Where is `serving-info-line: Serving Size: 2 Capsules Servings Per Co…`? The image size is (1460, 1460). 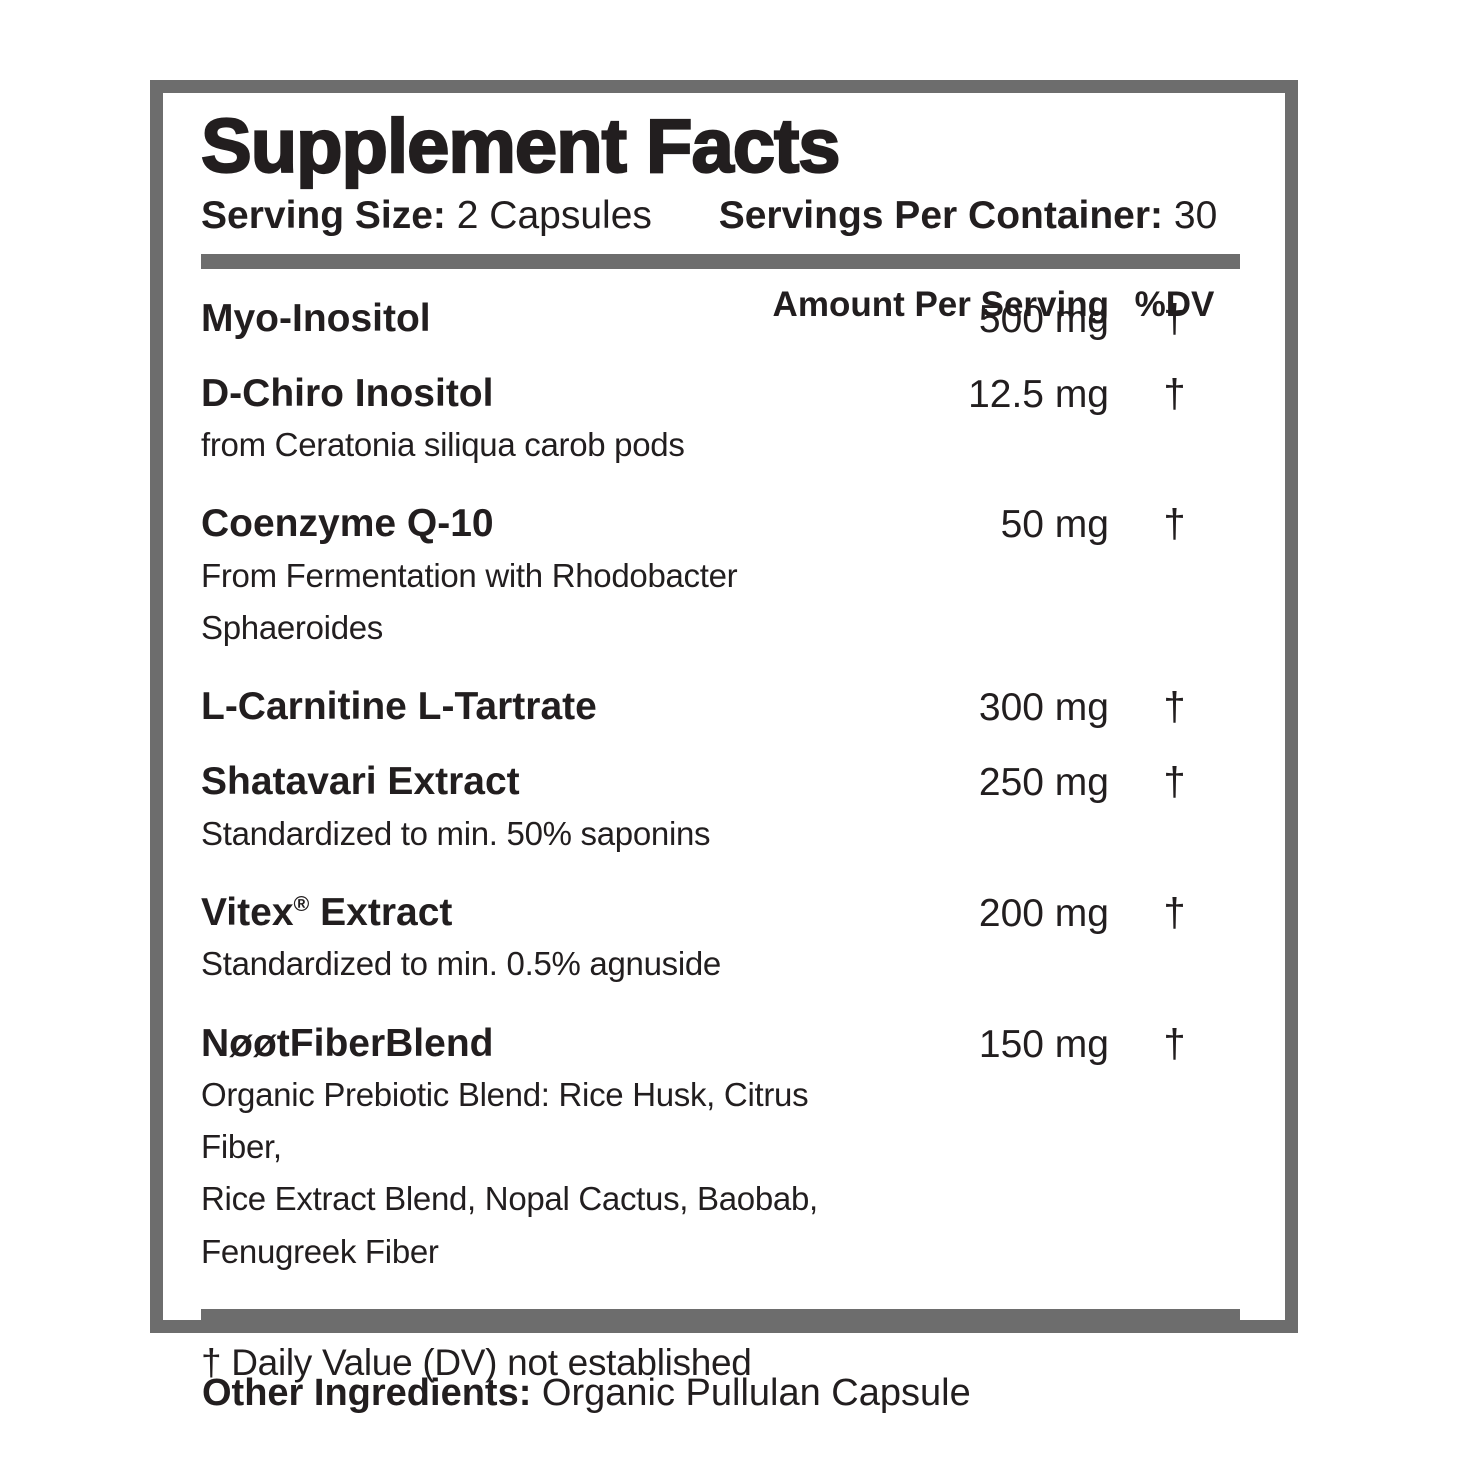 serving-info-line: Serving Size: 2 Capsules Servings Per Co… is located at coordinates (720, 216).